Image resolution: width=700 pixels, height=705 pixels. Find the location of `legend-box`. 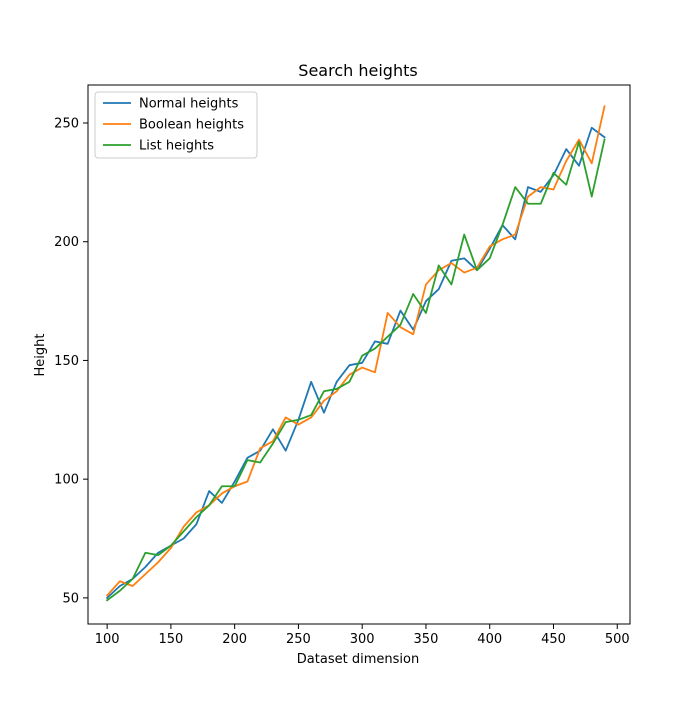

legend-box is located at coordinates (176, 125).